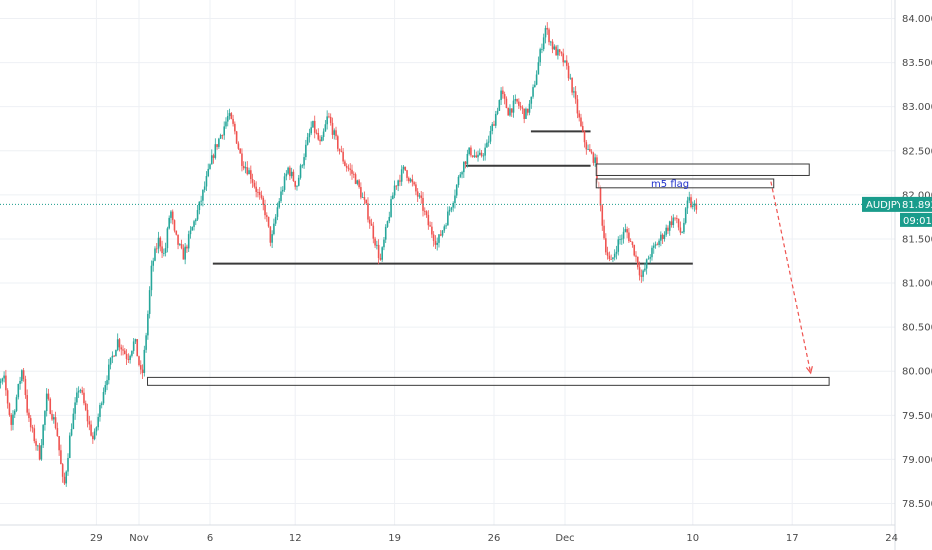 Image resolution: width=932 pixels, height=550 pixels. What do you see at coordinates (897, 211) in the screenshot?
I see `price-tag: AUDJPY 81.892 09:01` at bounding box center [897, 211].